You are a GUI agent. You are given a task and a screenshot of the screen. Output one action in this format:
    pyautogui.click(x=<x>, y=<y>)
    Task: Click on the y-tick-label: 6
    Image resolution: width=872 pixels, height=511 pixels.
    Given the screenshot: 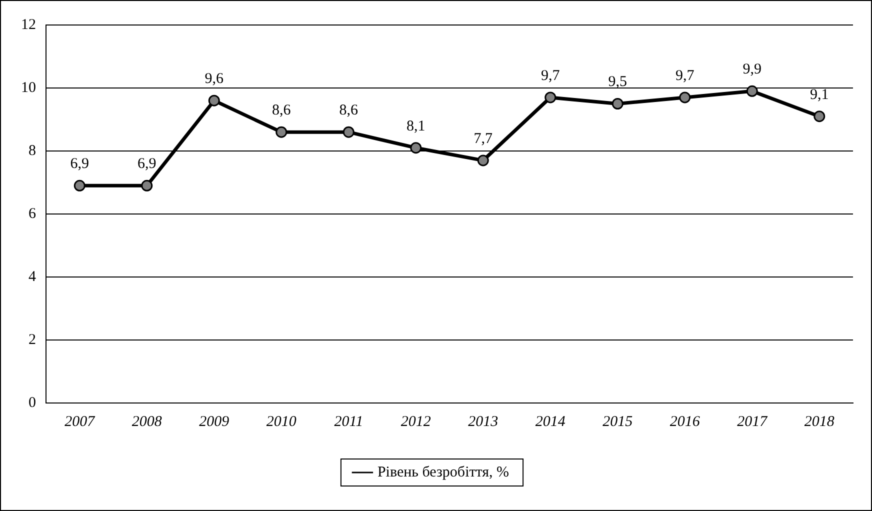 What is the action you would take?
    pyautogui.click(x=32, y=214)
    